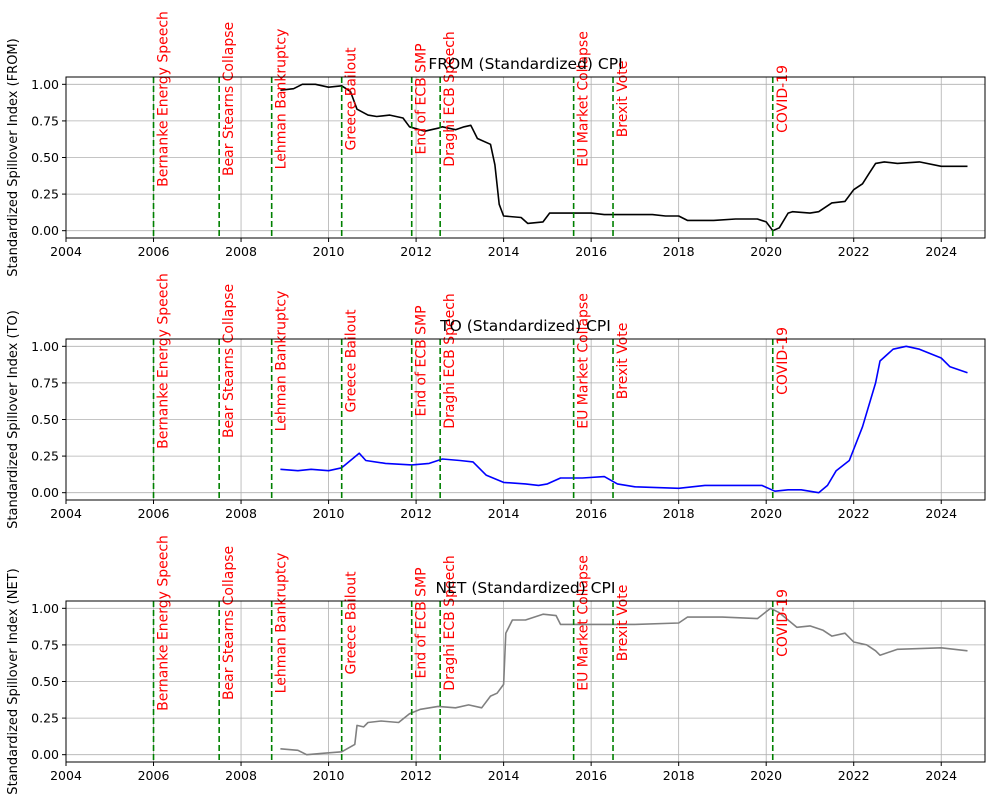  What do you see at coordinates (526, 588) in the screenshot?
I see `subplot-title: NET (Standardized) CPI` at bounding box center [526, 588].